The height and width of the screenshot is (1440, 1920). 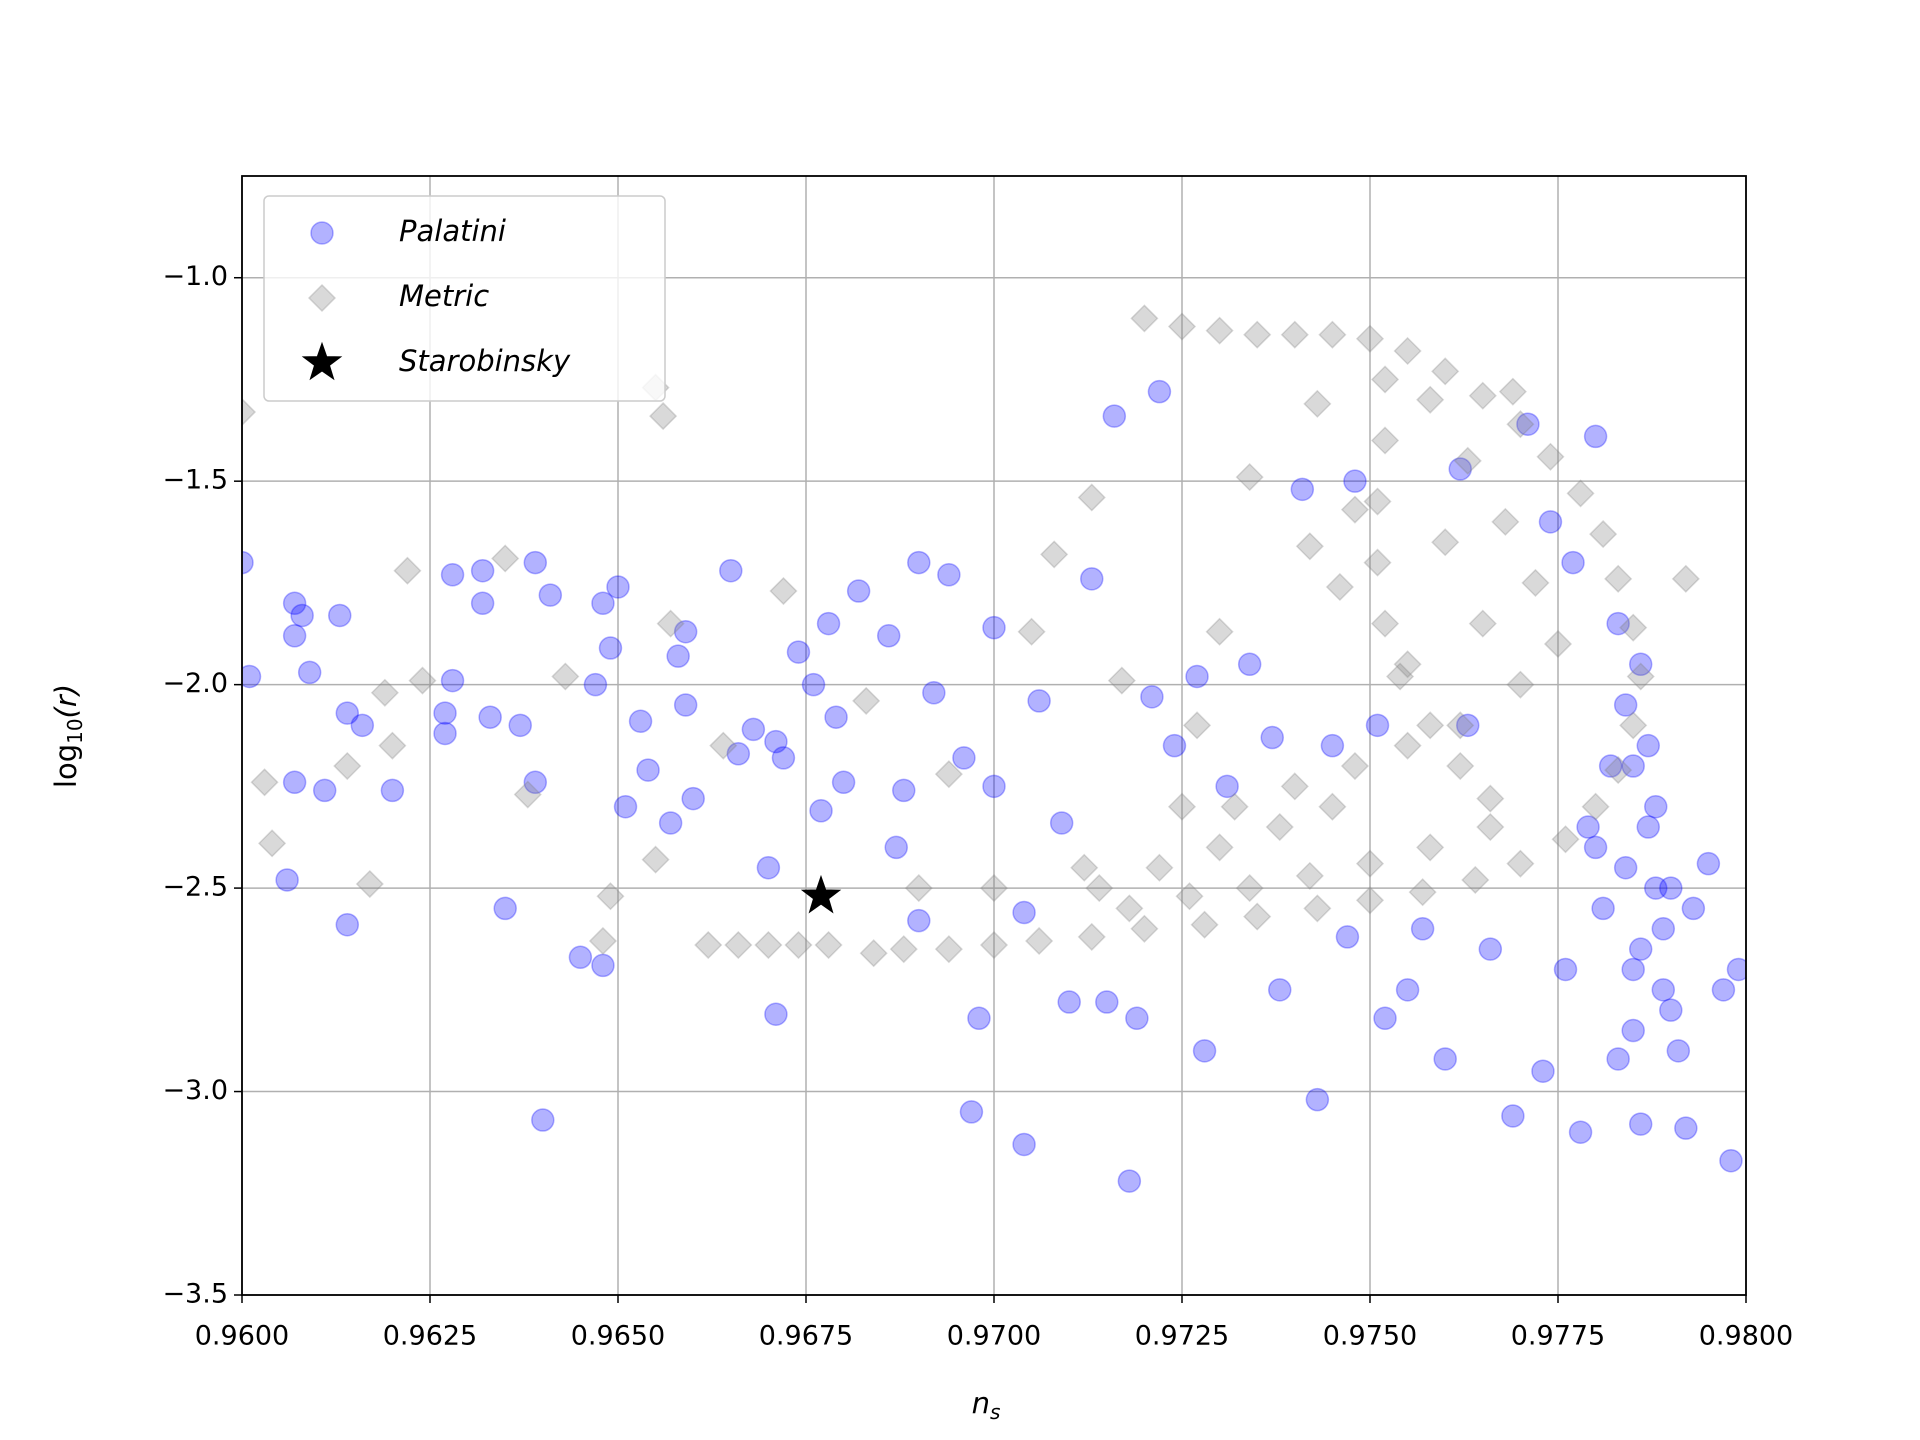 What do you see at coordinates (195, 887) in the screenshot?
I see `y-tick-label: −2.5` at bounding box center [195, 887].